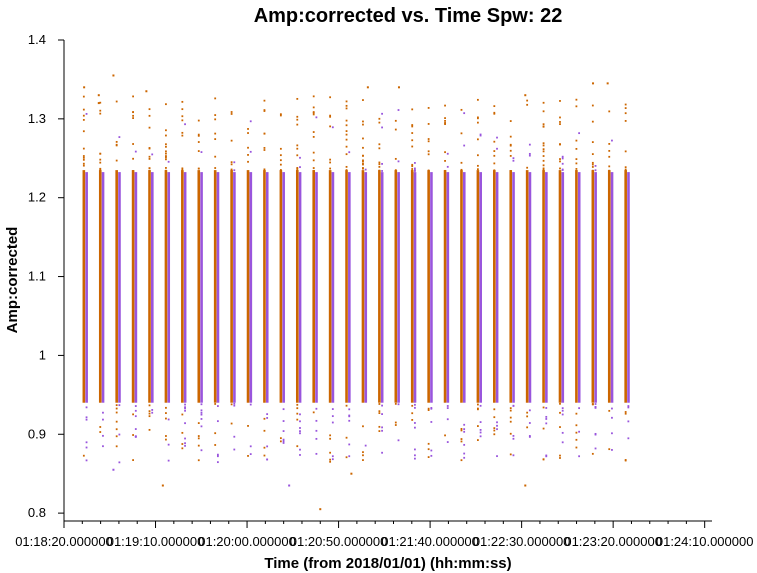  I want to click on y-tick-label: 1.3, so click(37, 118).